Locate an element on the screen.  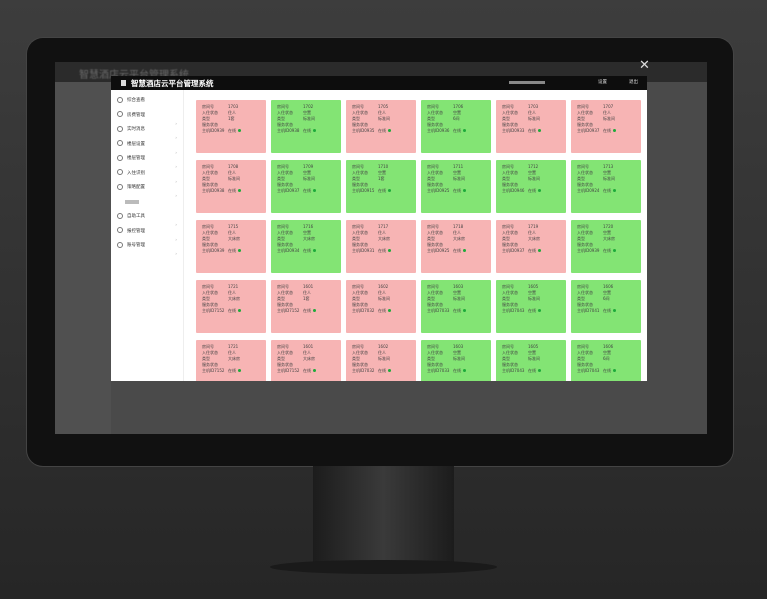
room-card: 房间号 1720 入住状态 空置 类型 大床房 服务状态 主机ID0939 在线 is located at coordinates (606, 246).